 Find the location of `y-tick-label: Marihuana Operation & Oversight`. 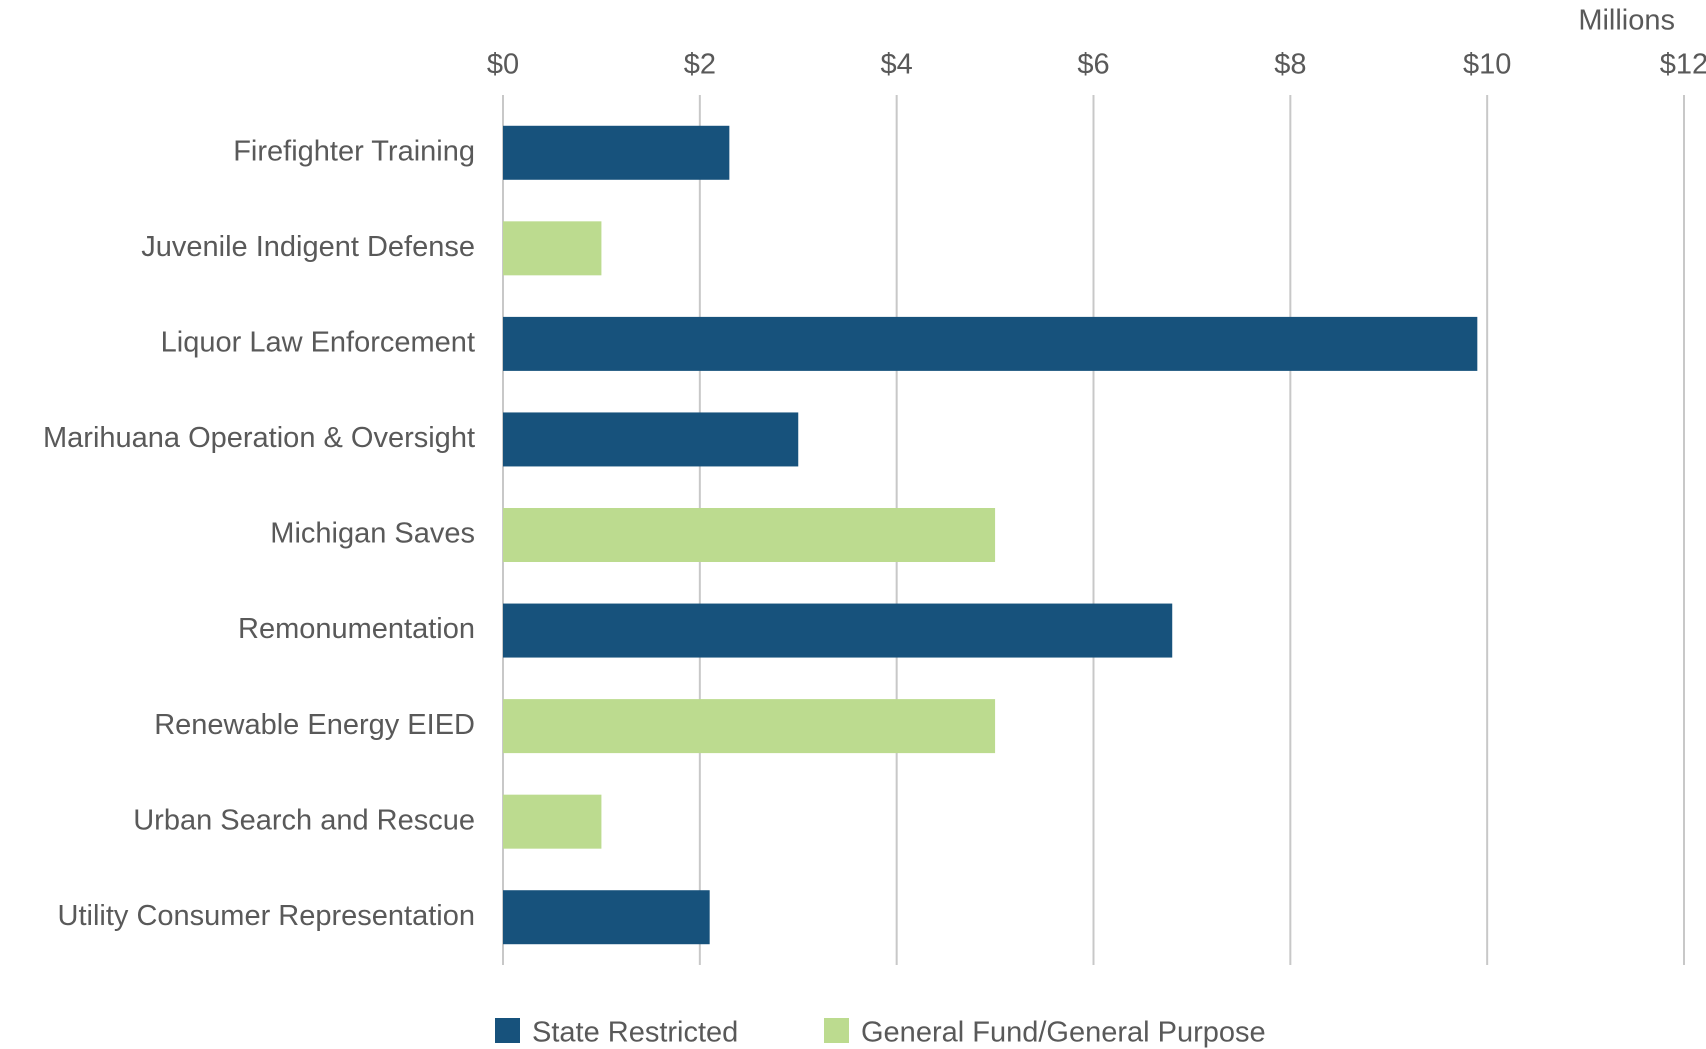

y-tick-label: Marihuana Operation & Oversight is located at coordinates (259, 438).